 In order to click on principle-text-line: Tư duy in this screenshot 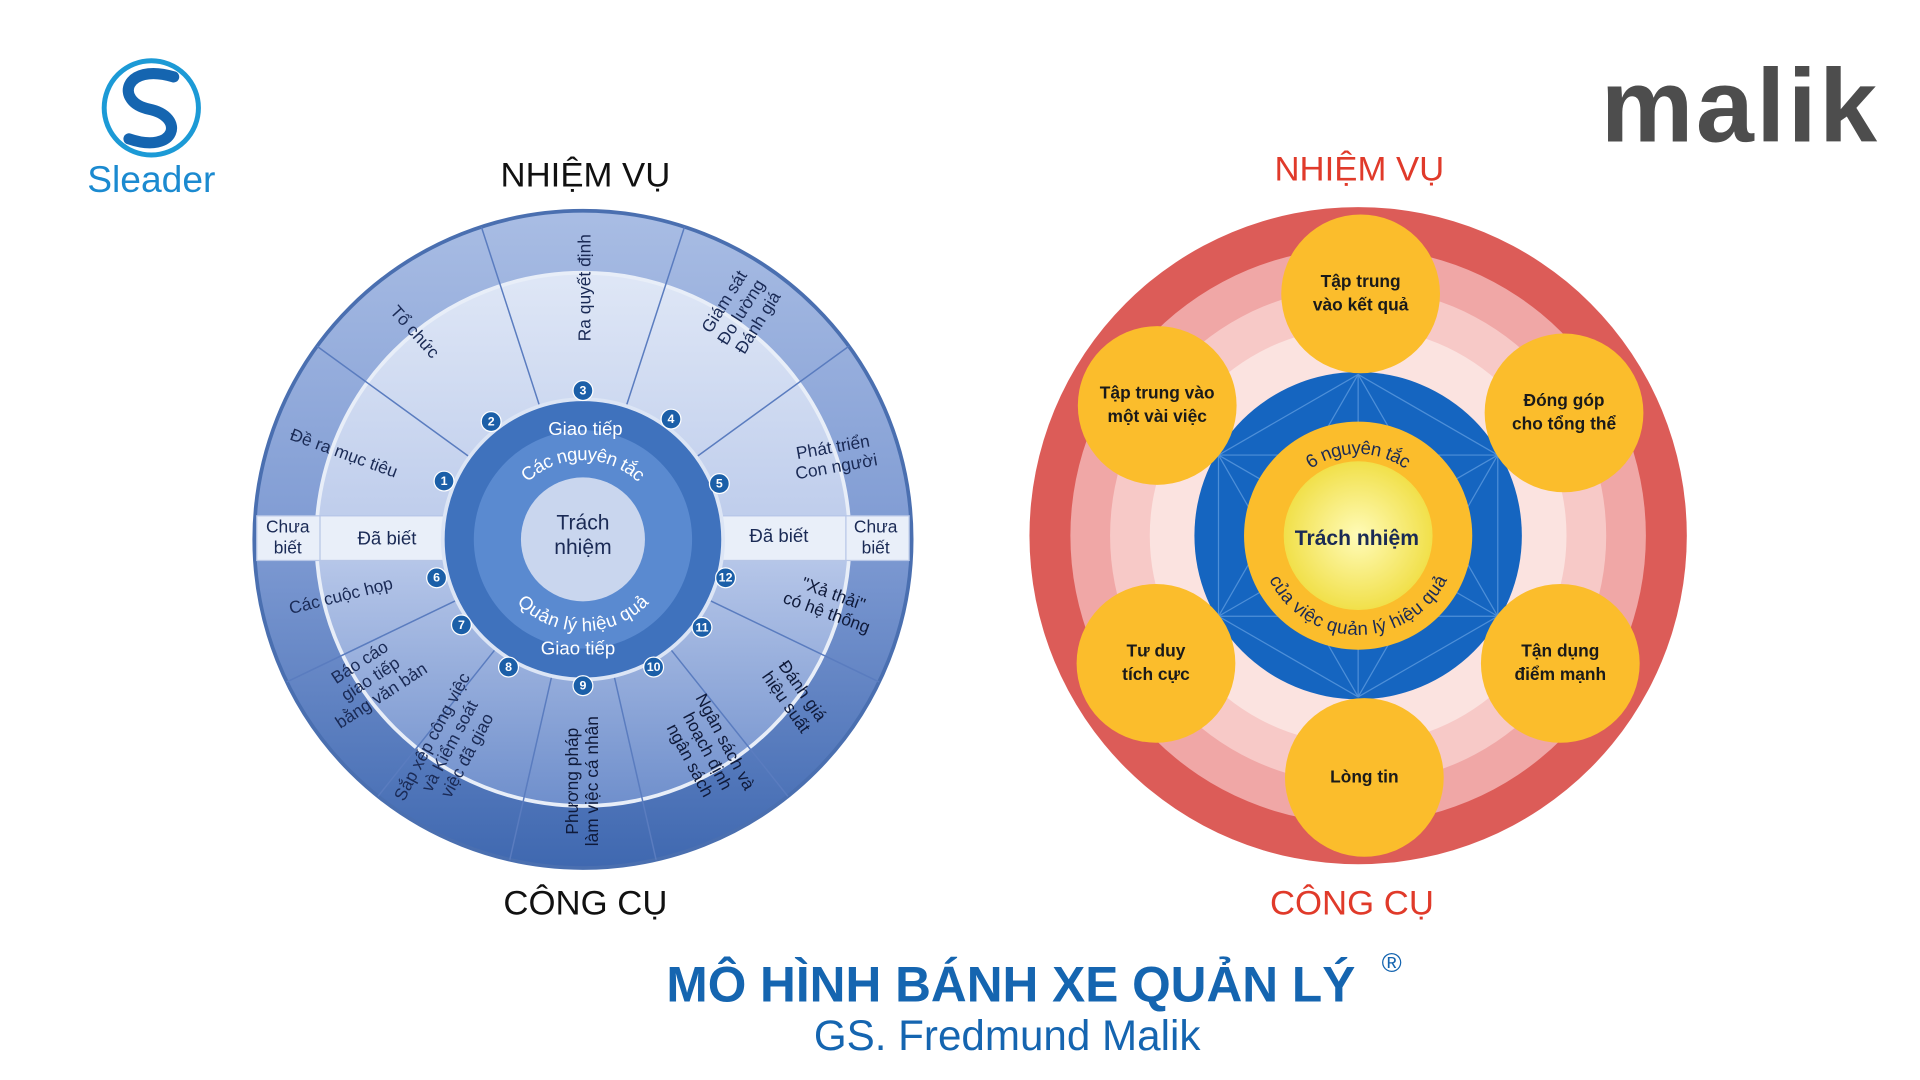, I will do `click(1156, 650)`.